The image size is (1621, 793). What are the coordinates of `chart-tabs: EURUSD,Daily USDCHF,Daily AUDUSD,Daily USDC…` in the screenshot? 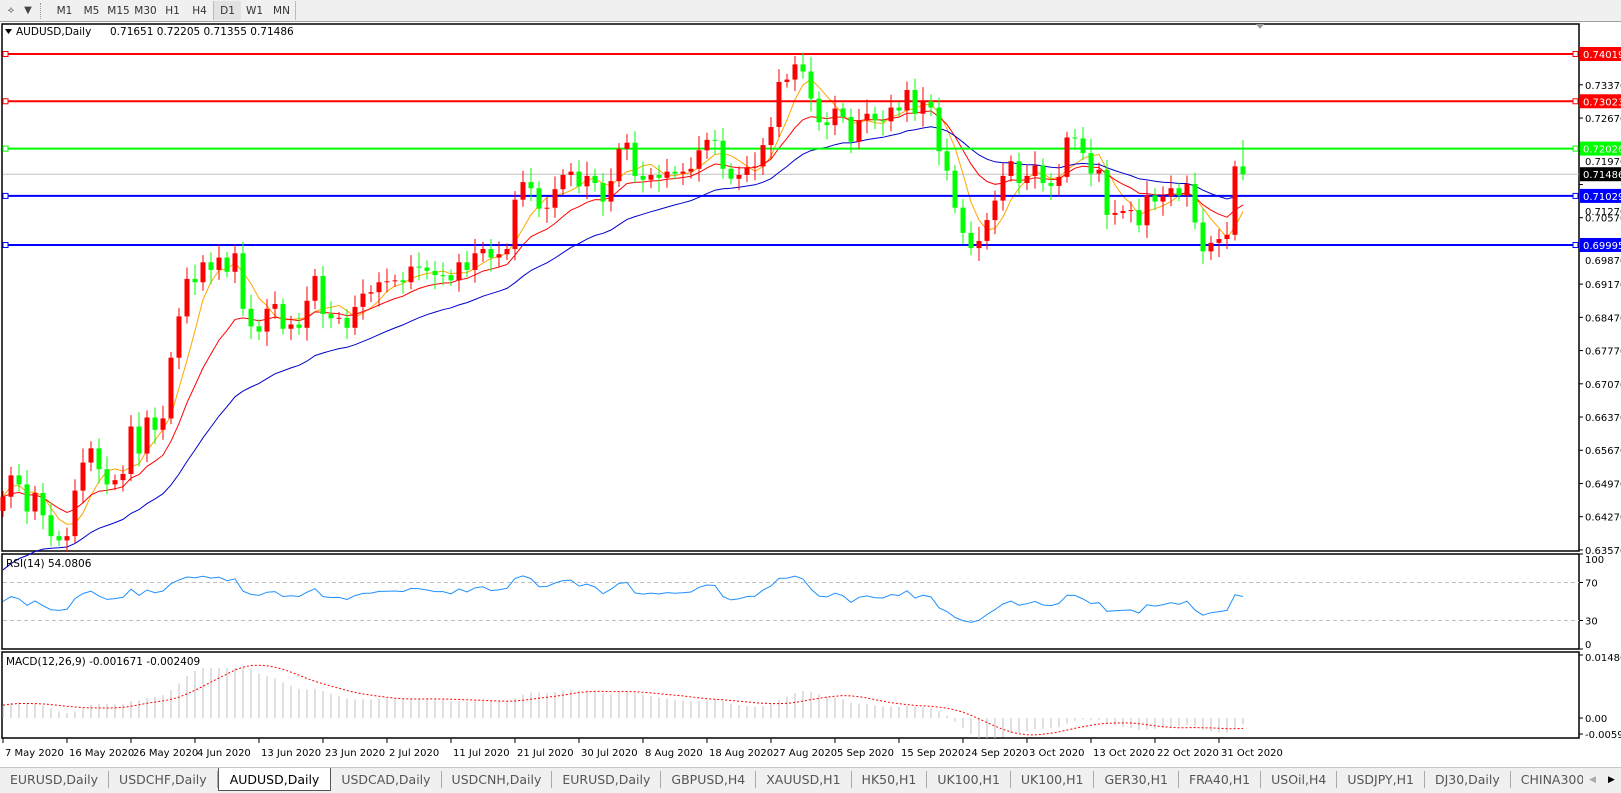 It's located at (810, 779).